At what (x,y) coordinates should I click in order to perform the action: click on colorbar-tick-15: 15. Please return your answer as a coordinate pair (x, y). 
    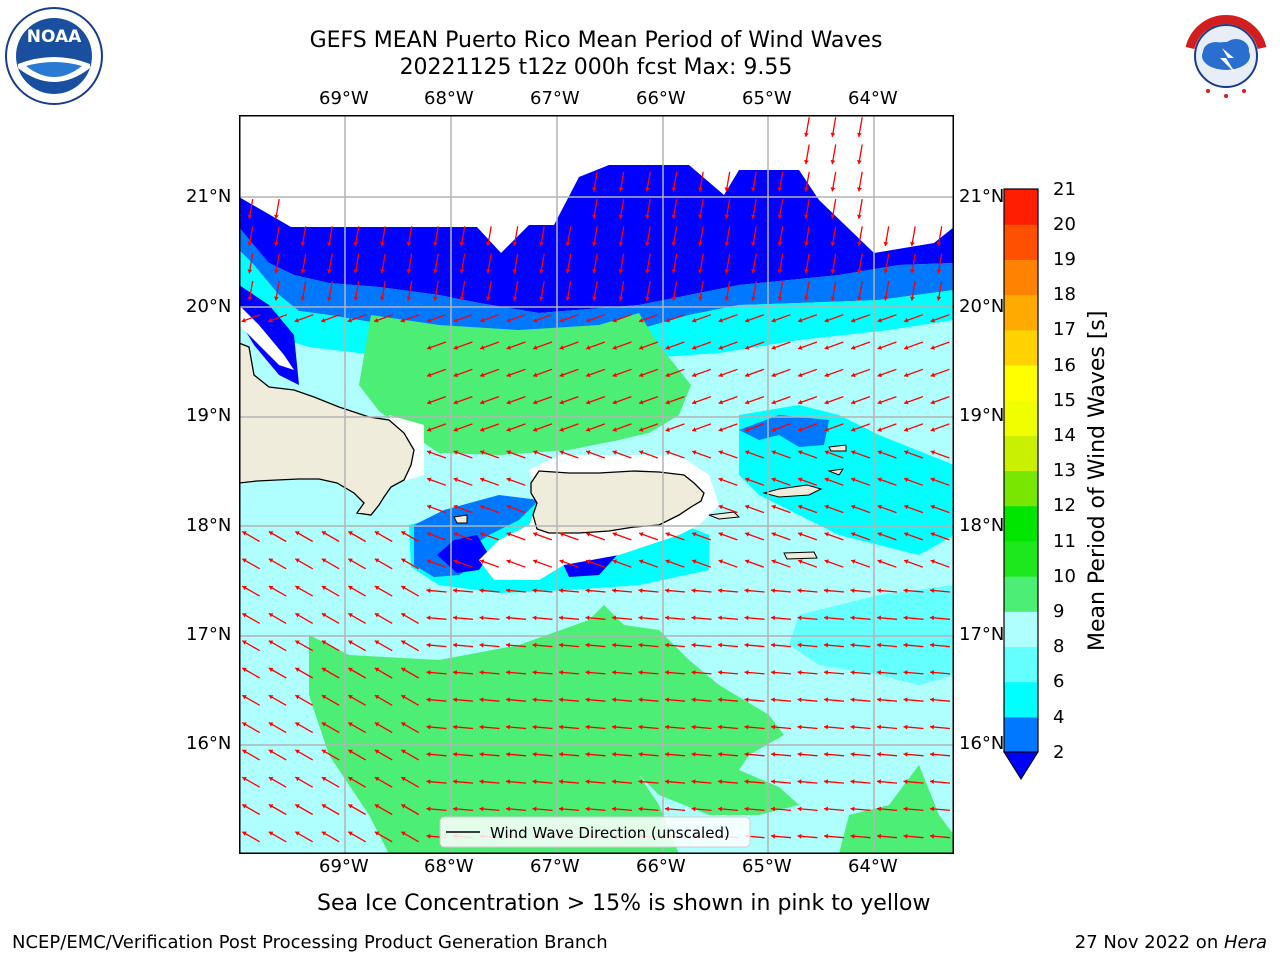
    Looking at the image, I should click on (1064, 400).